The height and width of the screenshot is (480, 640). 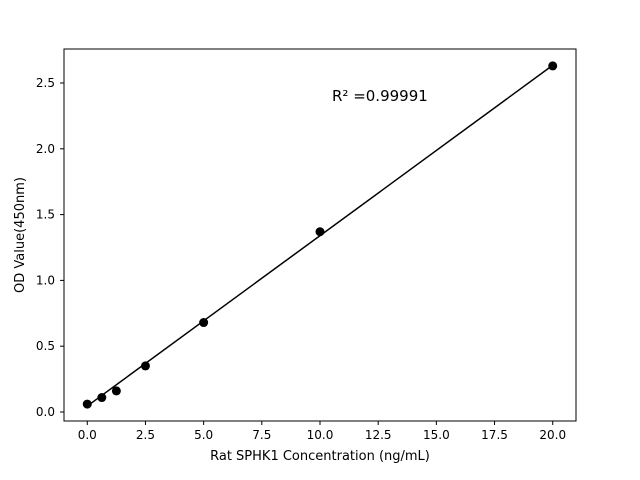 What do you see at coordinates (45, 83) in the screenshot?
I see `y-tick-label: 2.5` at bounding box center [45, 83].